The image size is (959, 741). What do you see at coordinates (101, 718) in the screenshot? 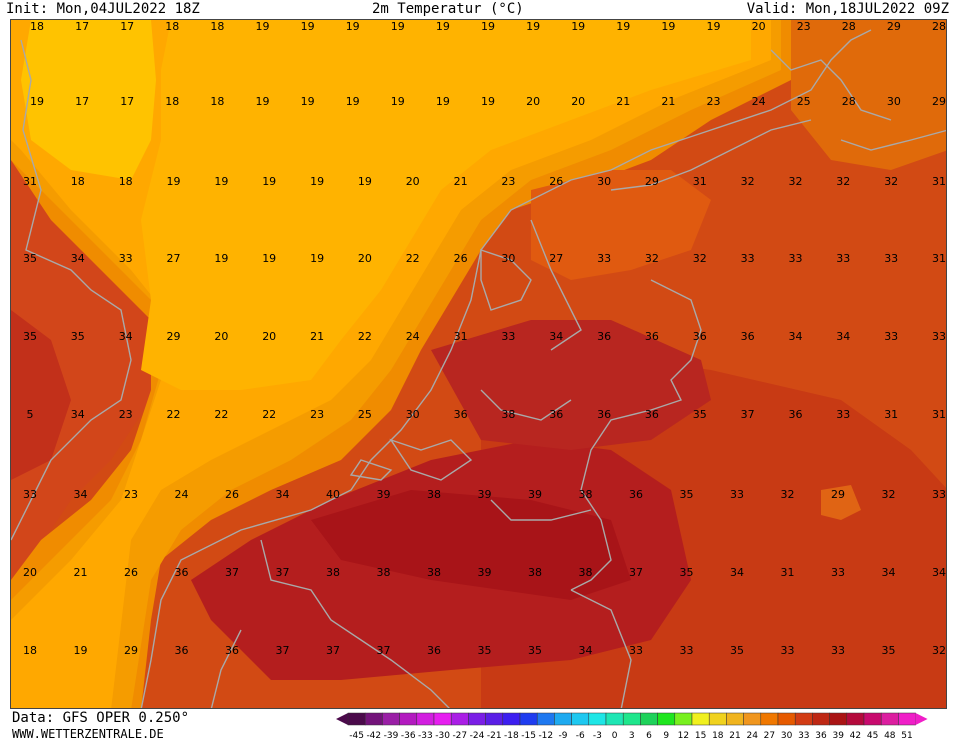
I see `data-source-label: Data: GFS OPER 0.250°` at bounding box center [101, 718].